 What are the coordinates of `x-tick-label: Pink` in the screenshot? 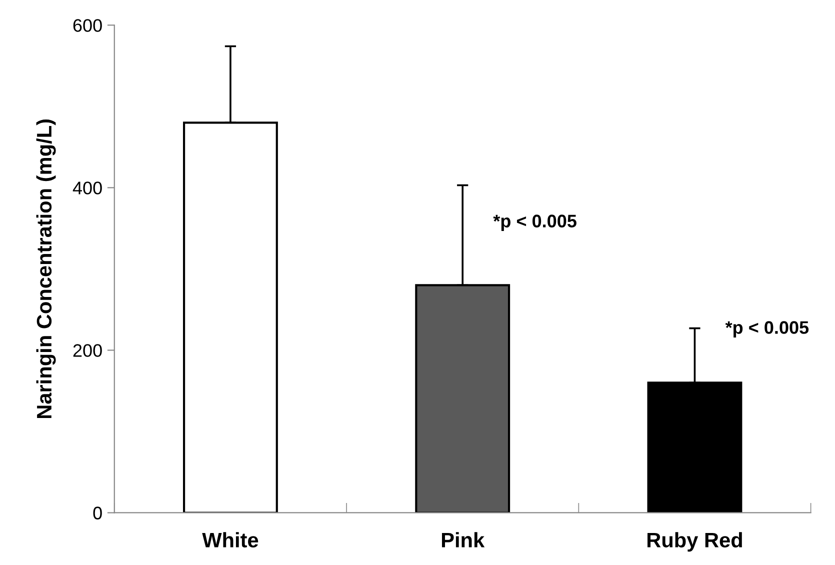 It's located at (463, 540).